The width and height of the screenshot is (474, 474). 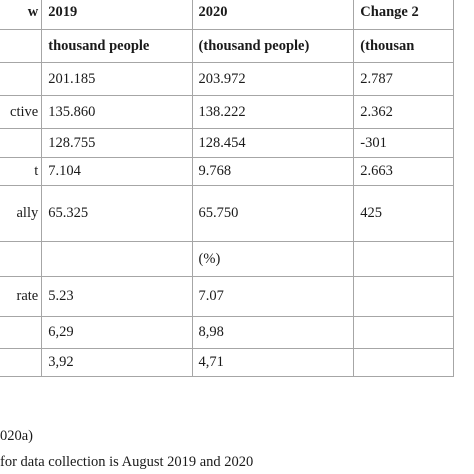 What do you see at coordinates (403, 79) in the screenshot?
I see `value-change-cell: 2.787` at bounding box center [403, 79].